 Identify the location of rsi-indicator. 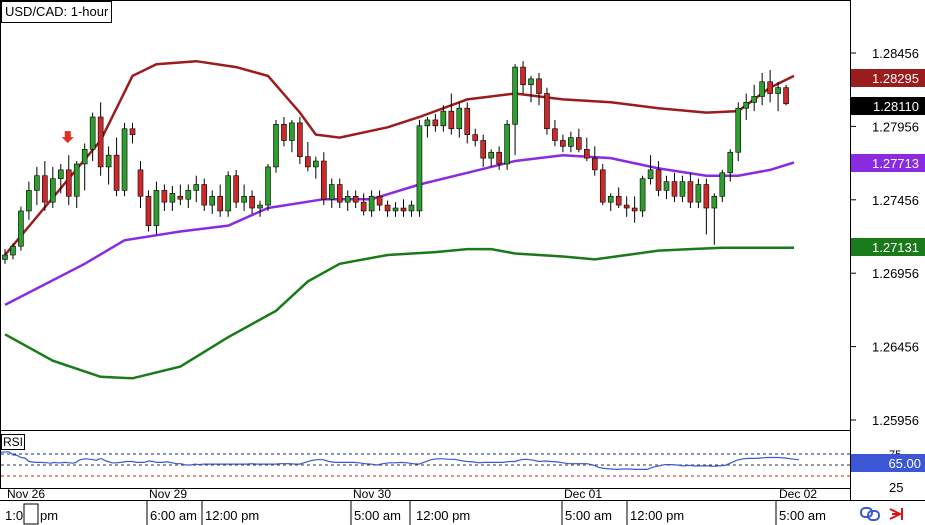
(425, 464).